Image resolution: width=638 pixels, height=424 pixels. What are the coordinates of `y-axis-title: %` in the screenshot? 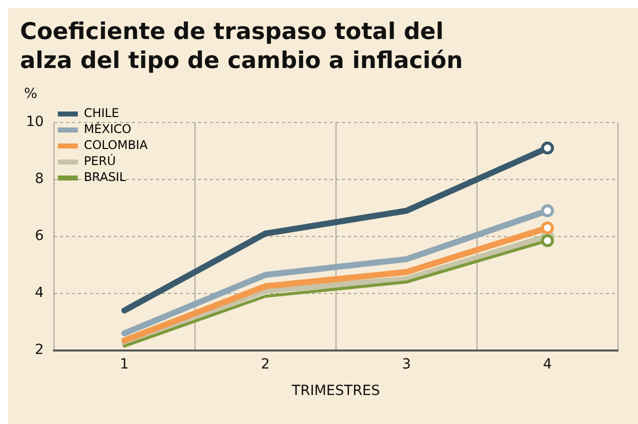 It's located at (31, 94).